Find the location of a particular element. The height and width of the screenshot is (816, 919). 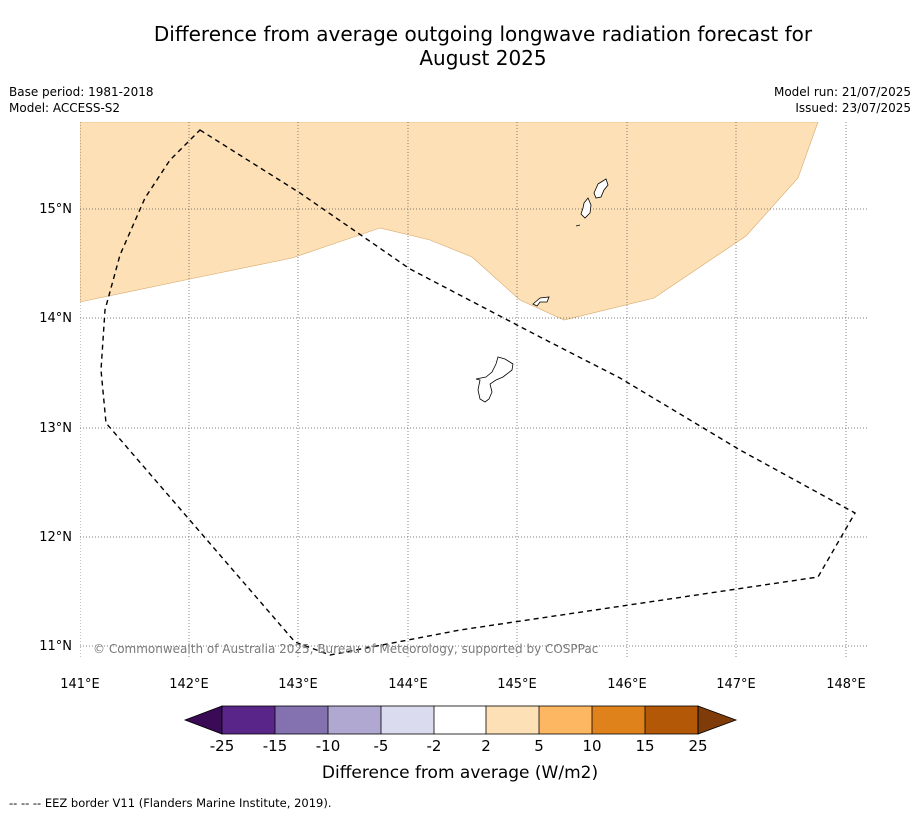

colorbar-tick: -5 is located at coordinates (381, 746).